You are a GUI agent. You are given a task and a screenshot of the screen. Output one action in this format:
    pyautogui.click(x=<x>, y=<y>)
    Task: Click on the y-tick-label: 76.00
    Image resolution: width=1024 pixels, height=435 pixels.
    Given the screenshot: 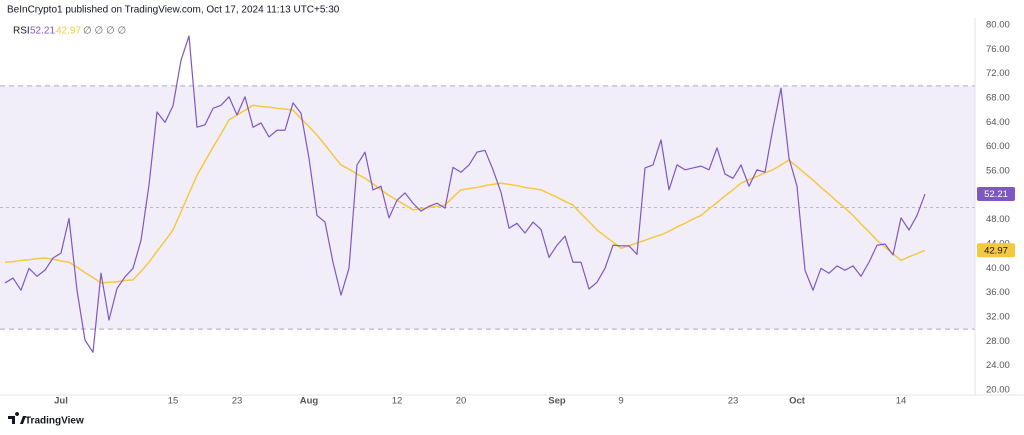 What is the action you would take?
    pyautogui.click(x=998, y=49)
    